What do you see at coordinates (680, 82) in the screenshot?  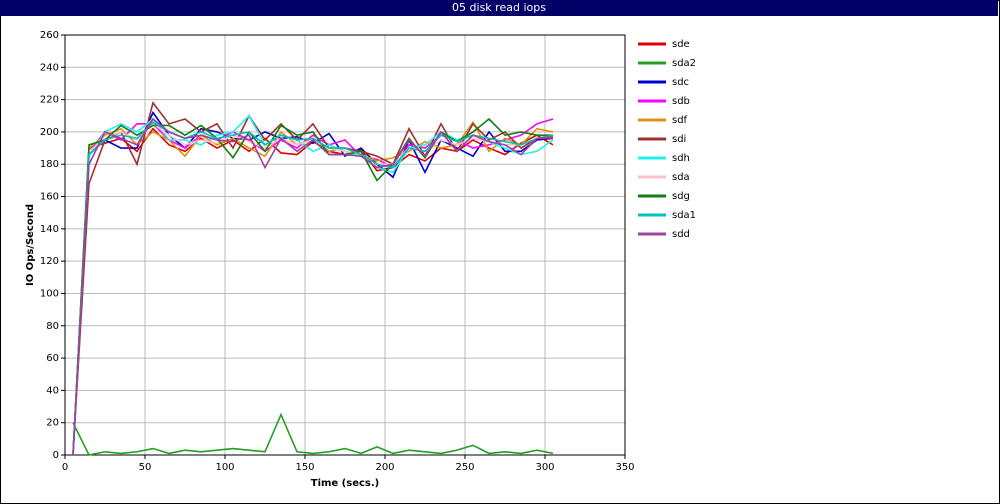 I see `legend-label: sdc` at bounding box center [680, 82].